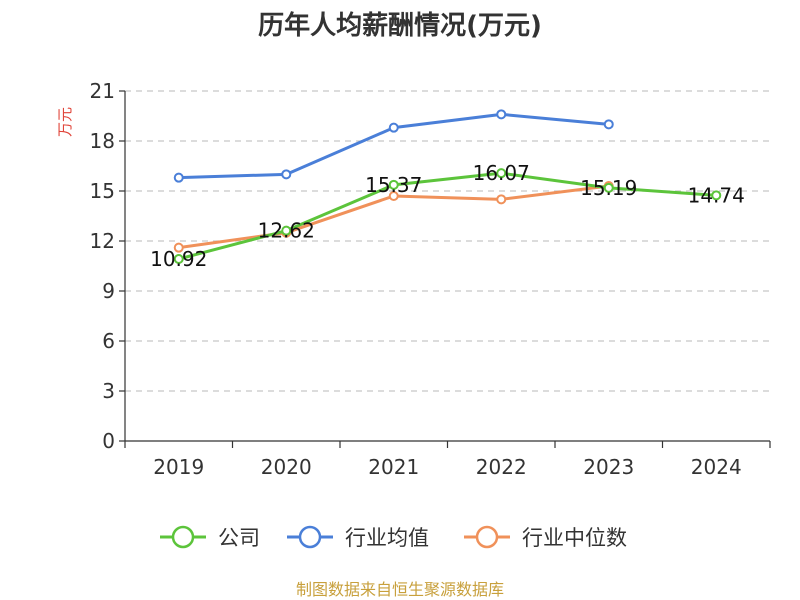 The height and width of the screenshot is (600, 800). I want to click on data-label: 15.19, so click(608, 188).